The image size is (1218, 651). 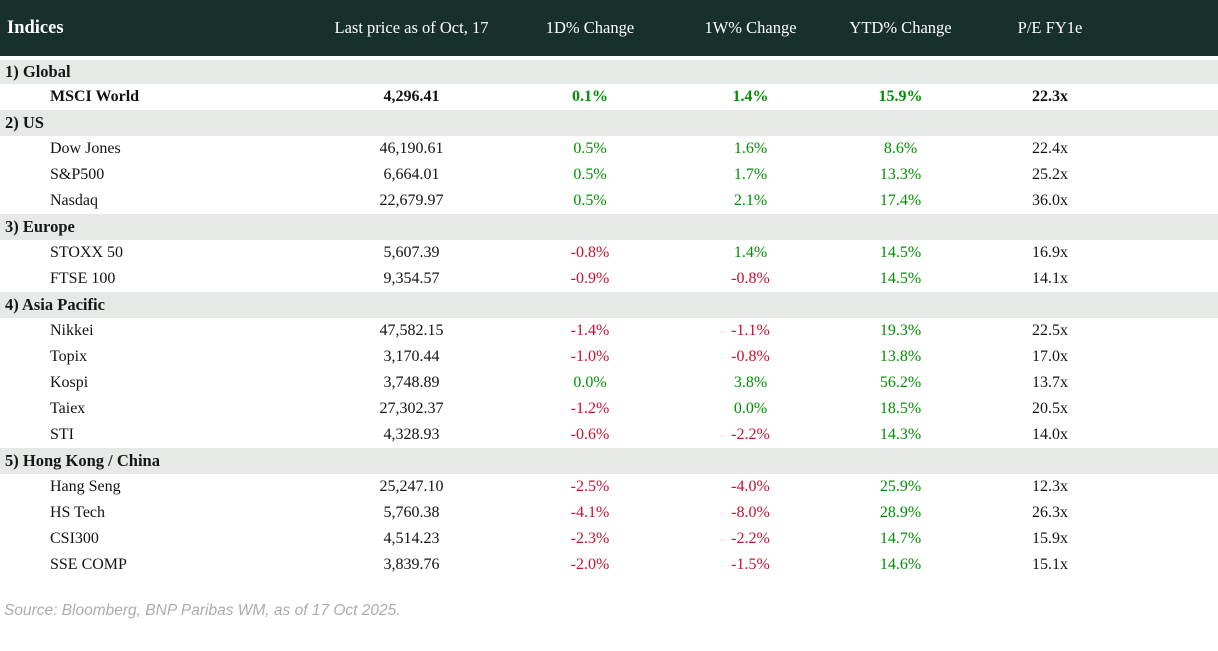 What do you see at coordinates (900, 149) in the screenshot?
I see `change-ytd-value: 8.6%` at bounding box center [900, 149].